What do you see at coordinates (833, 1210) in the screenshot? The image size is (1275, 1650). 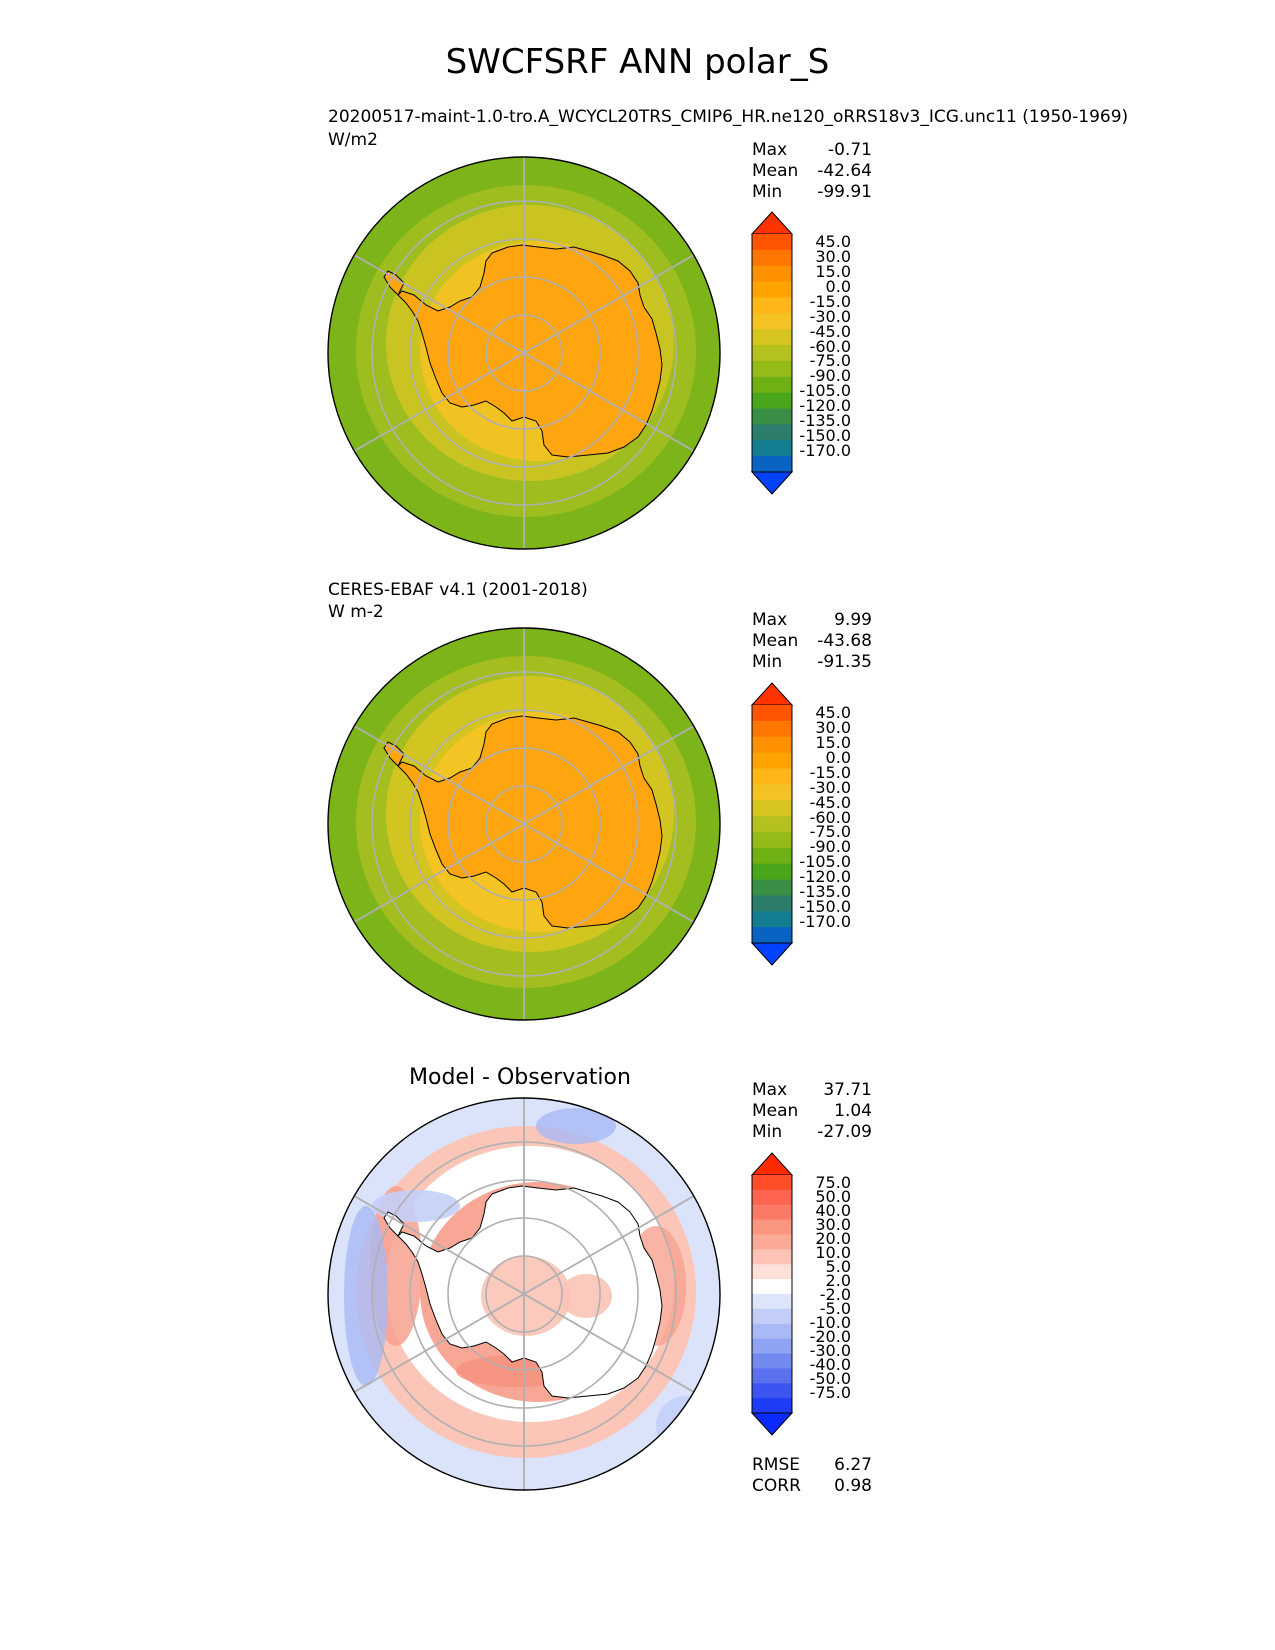 I see `colorbar-tick-label: 40.0` at bounding box center [833, 1210].